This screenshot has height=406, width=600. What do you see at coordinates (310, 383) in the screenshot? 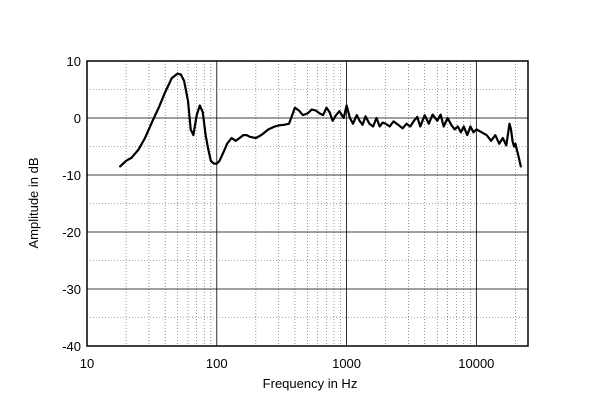
I see `x-axis-label: Frequency in Hz` at bounding box center [310, 383].